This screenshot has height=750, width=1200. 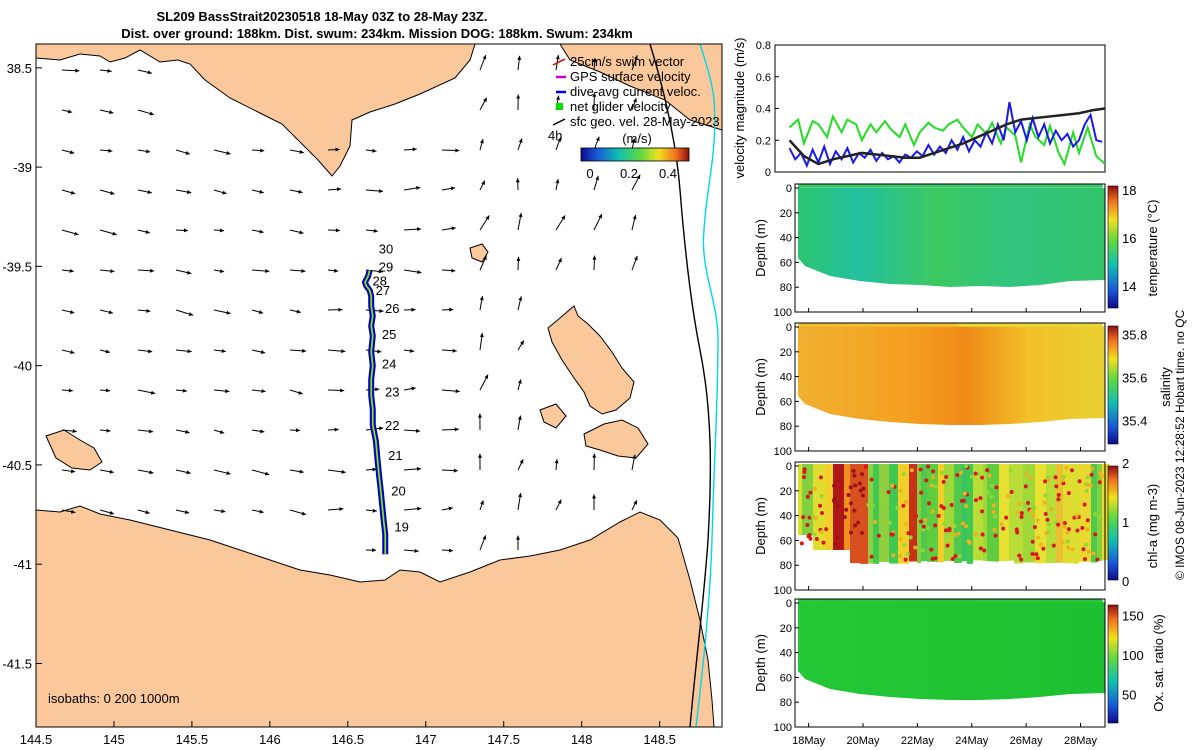 What do you see at coordinates (114, 739) in the screenshot?
I see `map-xtick-label: 145` at bounding box center [114, 739].